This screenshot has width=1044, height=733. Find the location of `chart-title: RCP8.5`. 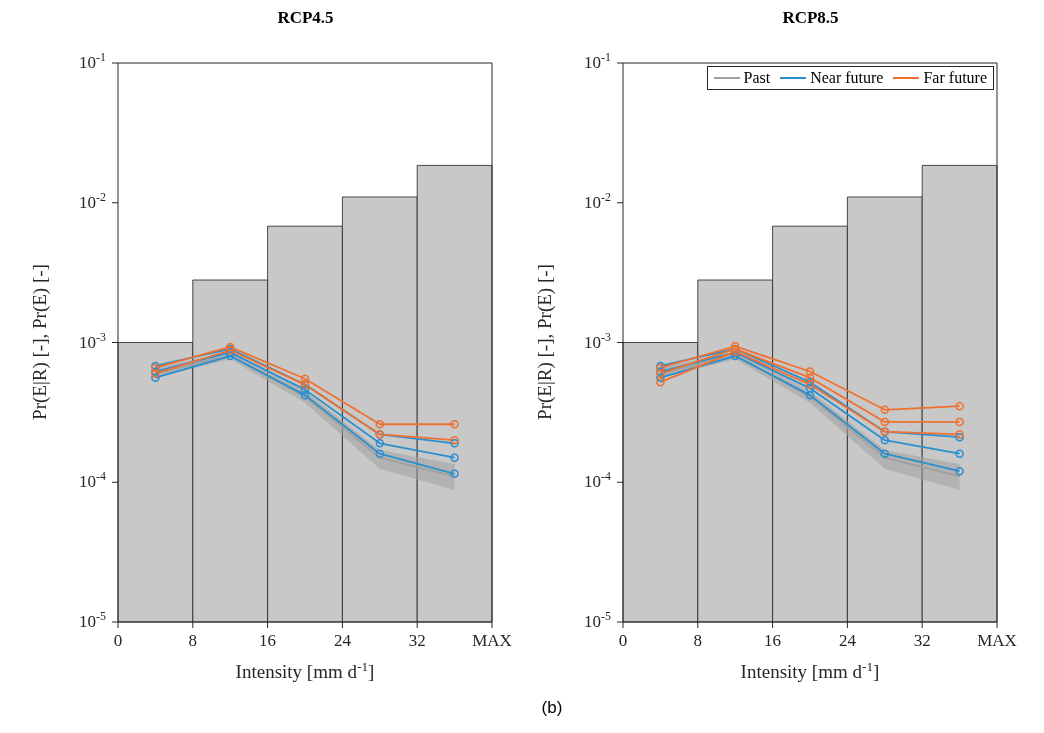

chart-title: RCP8.5 is located at coordinates (810, 17).